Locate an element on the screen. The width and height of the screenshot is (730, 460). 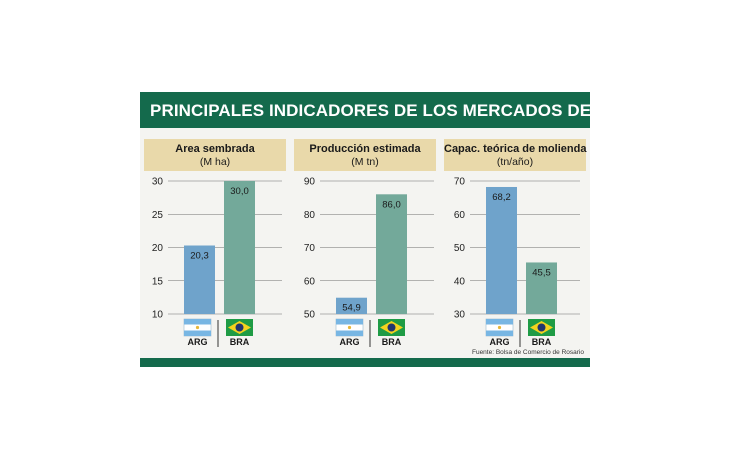
value-label-2-arg: 68,2 is located at coordinates (501, 197).